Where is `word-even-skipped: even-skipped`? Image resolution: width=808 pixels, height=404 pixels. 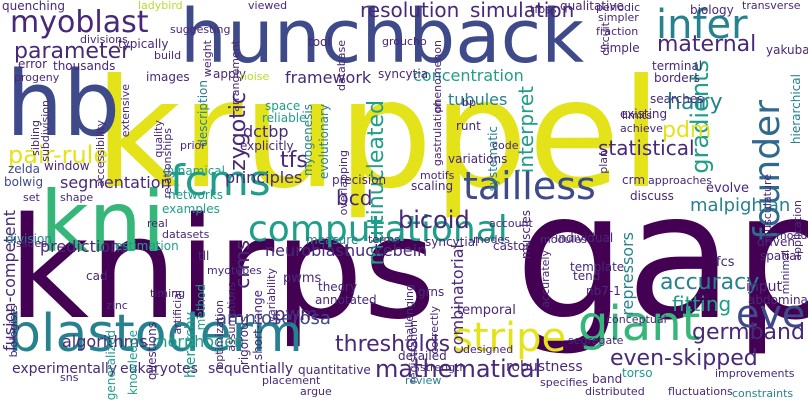
word-even-skipped: even-skipped is located at coordinates (684, 358).